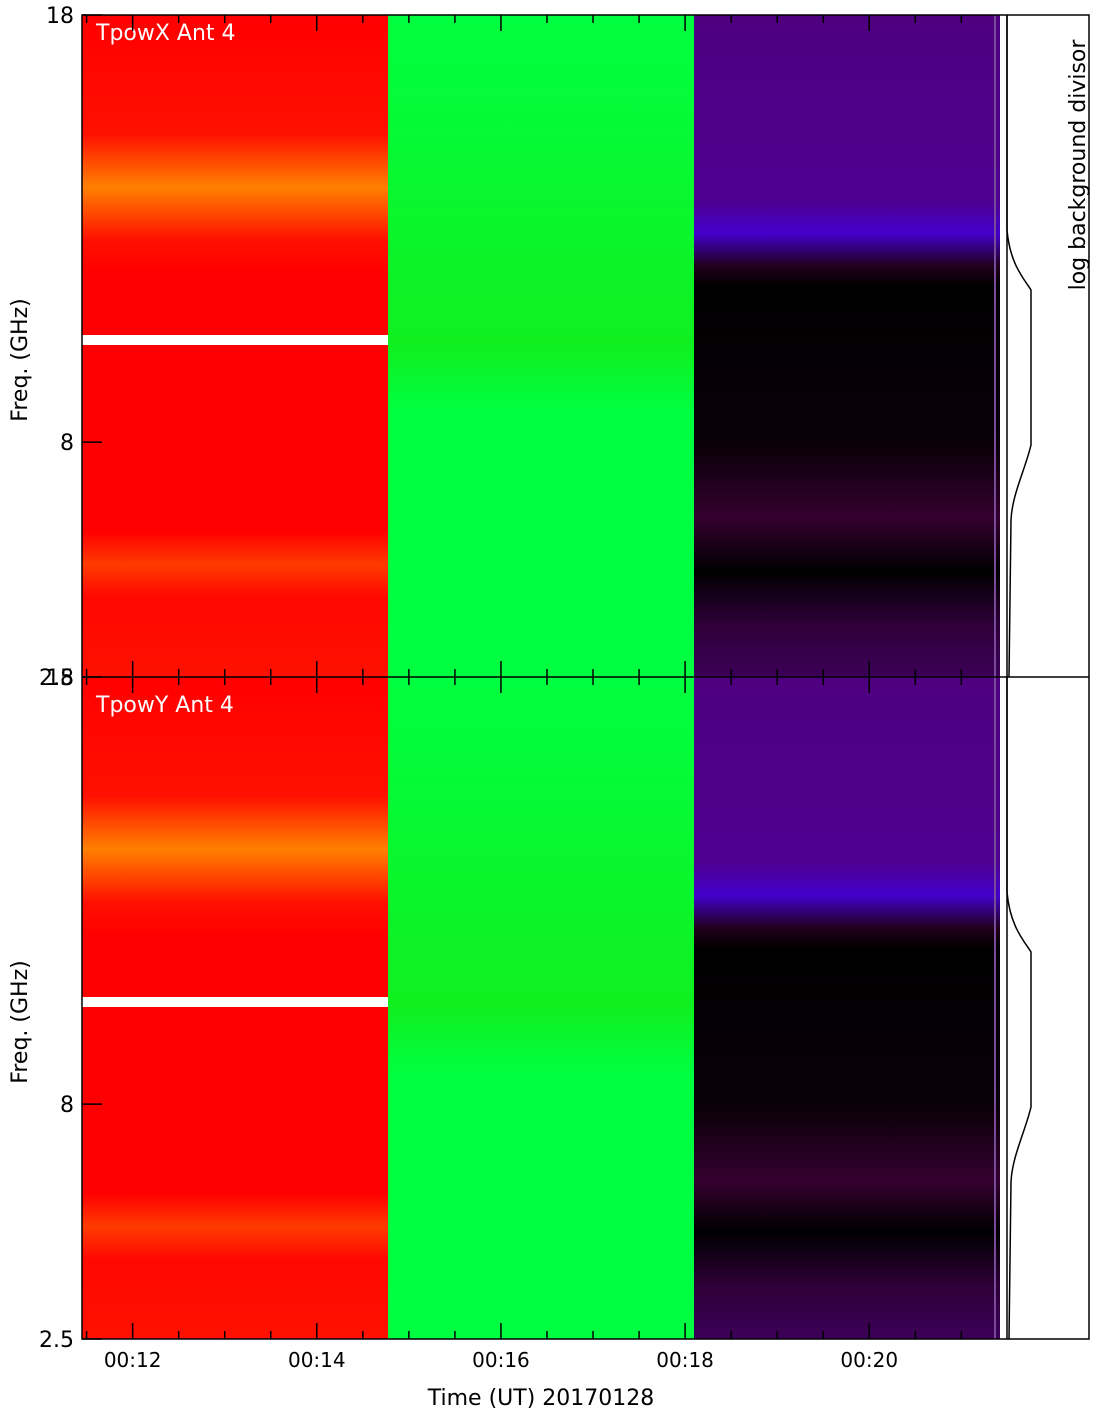  I want to click on x-tick-label: 00:14, so click(317, 1360).